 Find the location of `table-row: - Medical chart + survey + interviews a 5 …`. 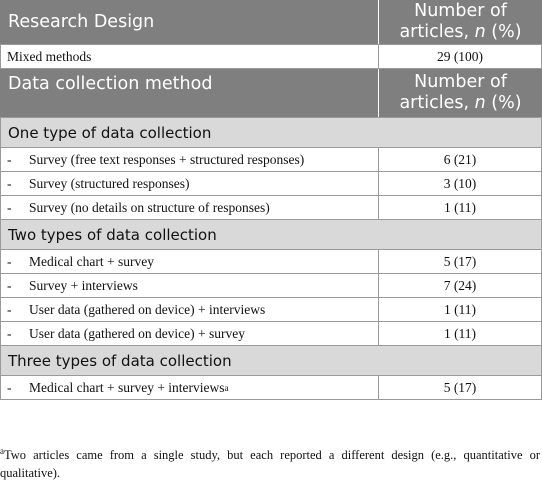

table-row: - Medical chart + survey + interviews a 5 … is located at coordinates (271, 388).